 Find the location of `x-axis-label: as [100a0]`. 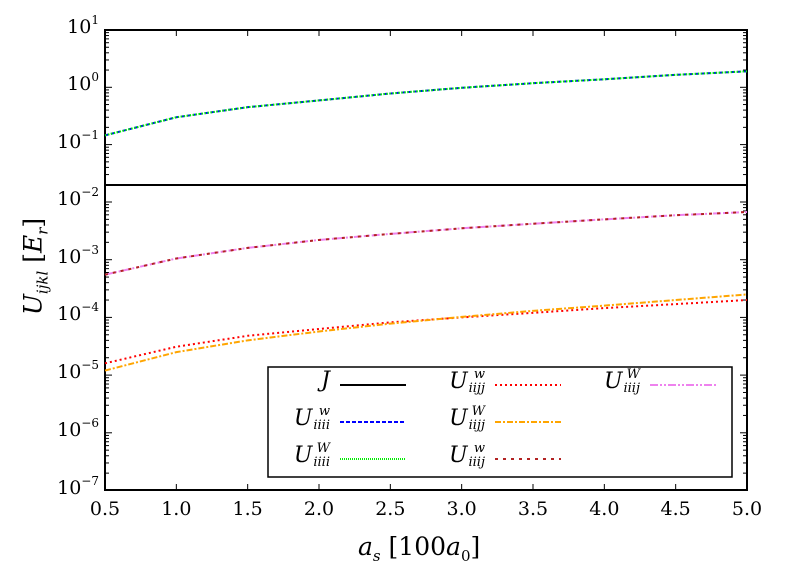

x-axis-label: as [100a0] is located at coordinates (419, 548).